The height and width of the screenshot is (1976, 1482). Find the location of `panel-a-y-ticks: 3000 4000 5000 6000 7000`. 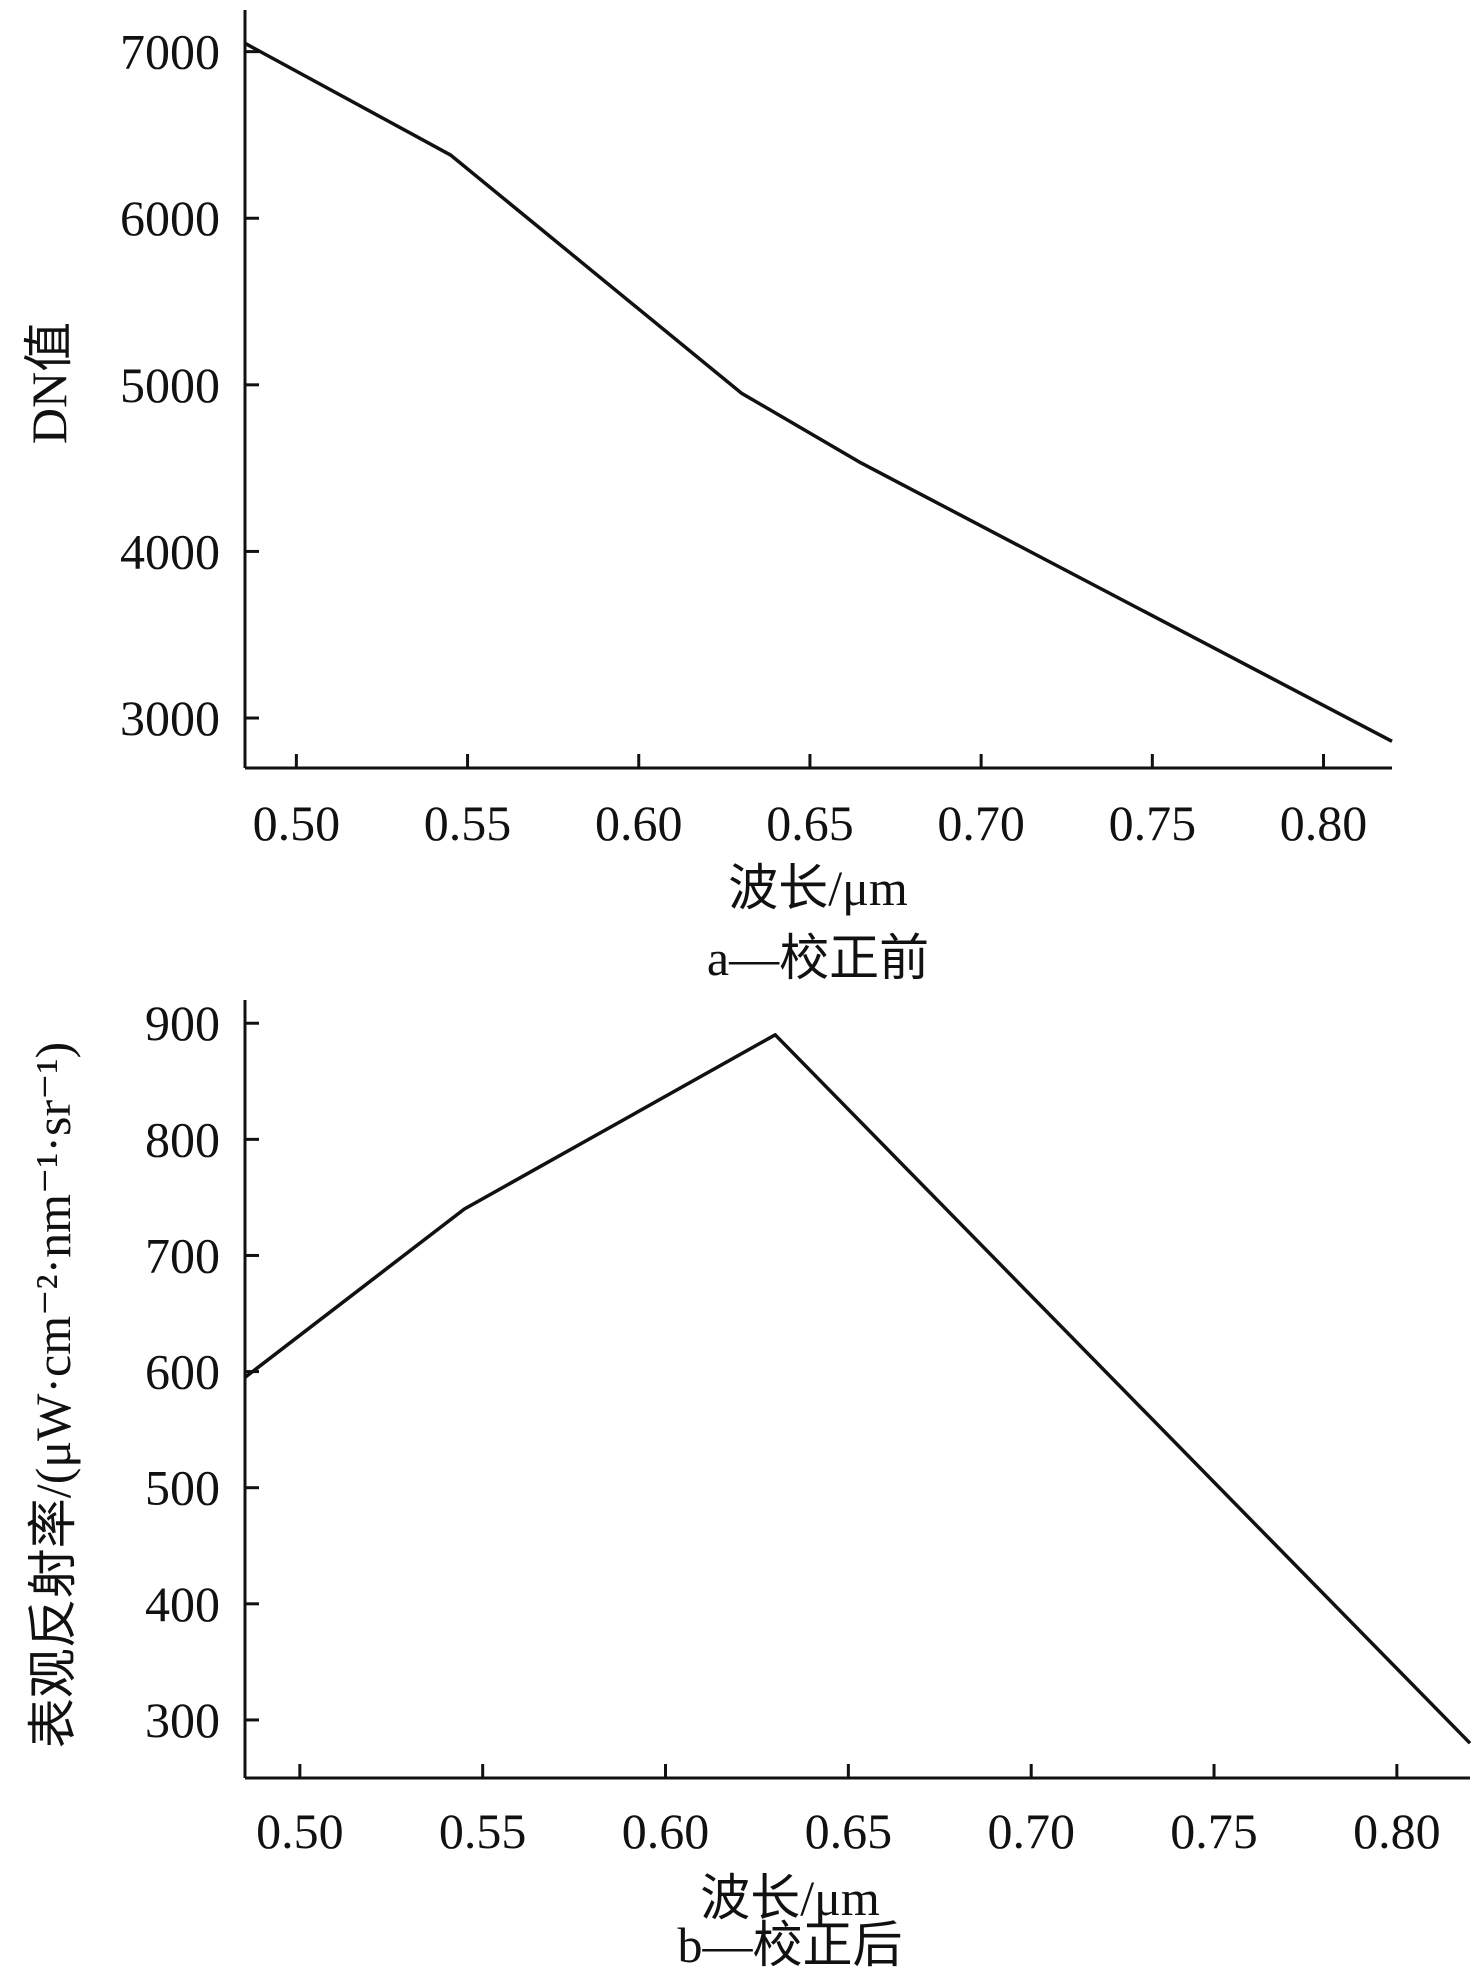

panel-a-y-ticks: 3000 4000 5000 6000 7000 is located at coordinates (189, 385).